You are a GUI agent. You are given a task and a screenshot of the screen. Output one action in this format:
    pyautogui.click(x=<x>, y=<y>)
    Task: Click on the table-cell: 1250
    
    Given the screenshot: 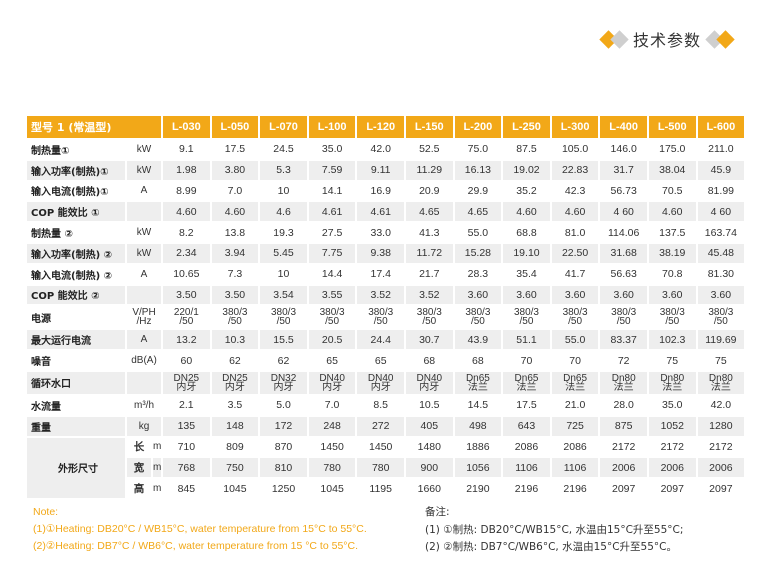 What is the action you would take?
    pyautogui.click(x=283, y=488)
    